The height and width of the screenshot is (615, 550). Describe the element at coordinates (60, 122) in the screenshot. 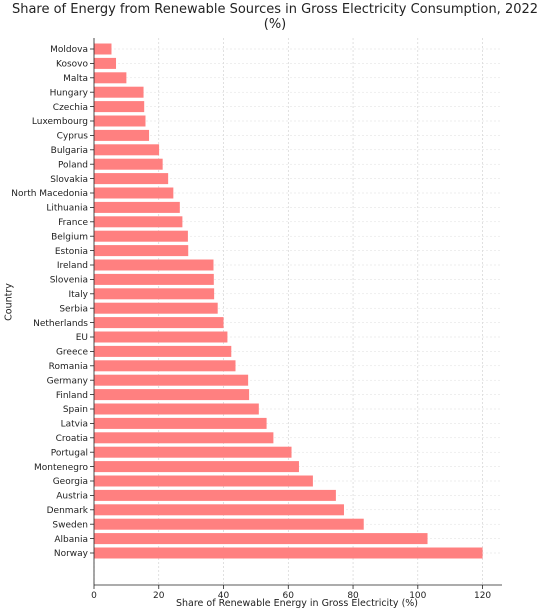

I see `y-tick-label: Luxembourg` at that location.